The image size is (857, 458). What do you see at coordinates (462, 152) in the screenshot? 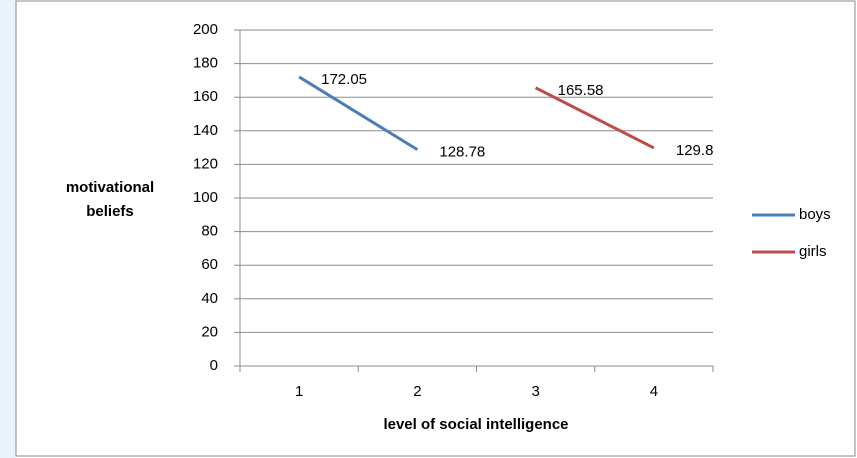
I see `data-label: 128.78` at bounding box center [462, 152].